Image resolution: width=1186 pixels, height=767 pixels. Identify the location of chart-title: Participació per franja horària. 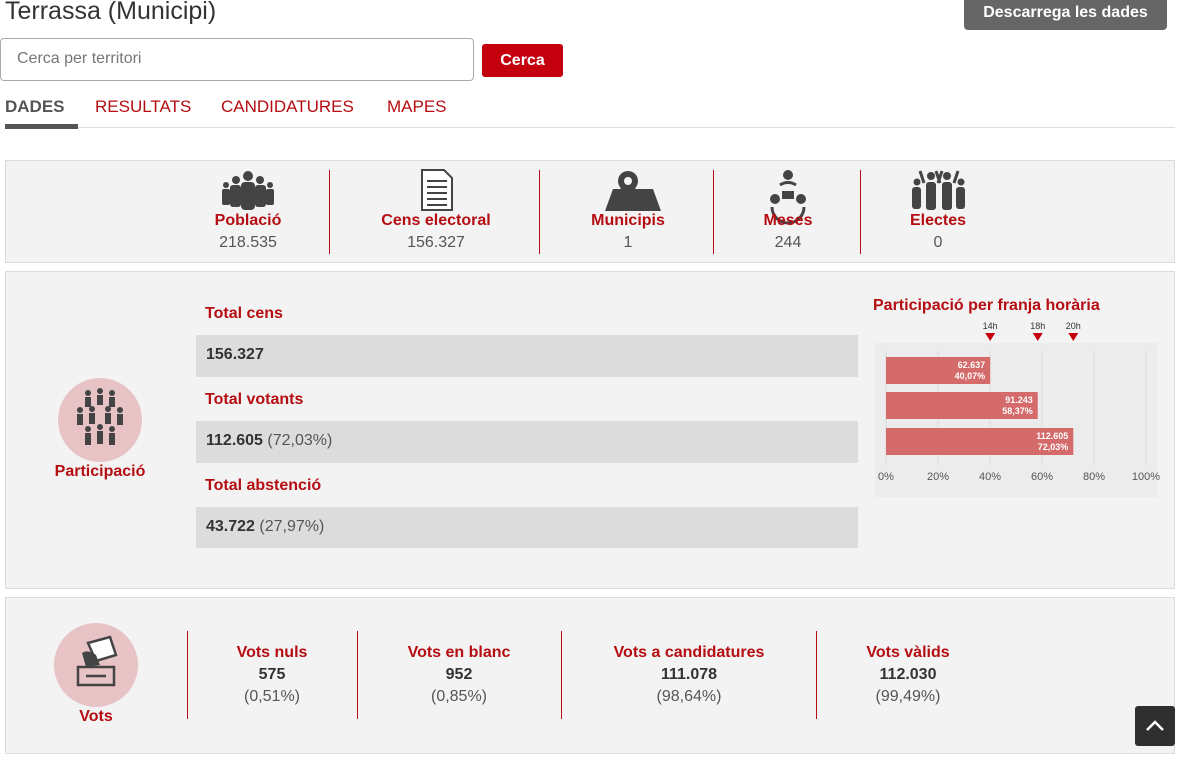
(986, 305).